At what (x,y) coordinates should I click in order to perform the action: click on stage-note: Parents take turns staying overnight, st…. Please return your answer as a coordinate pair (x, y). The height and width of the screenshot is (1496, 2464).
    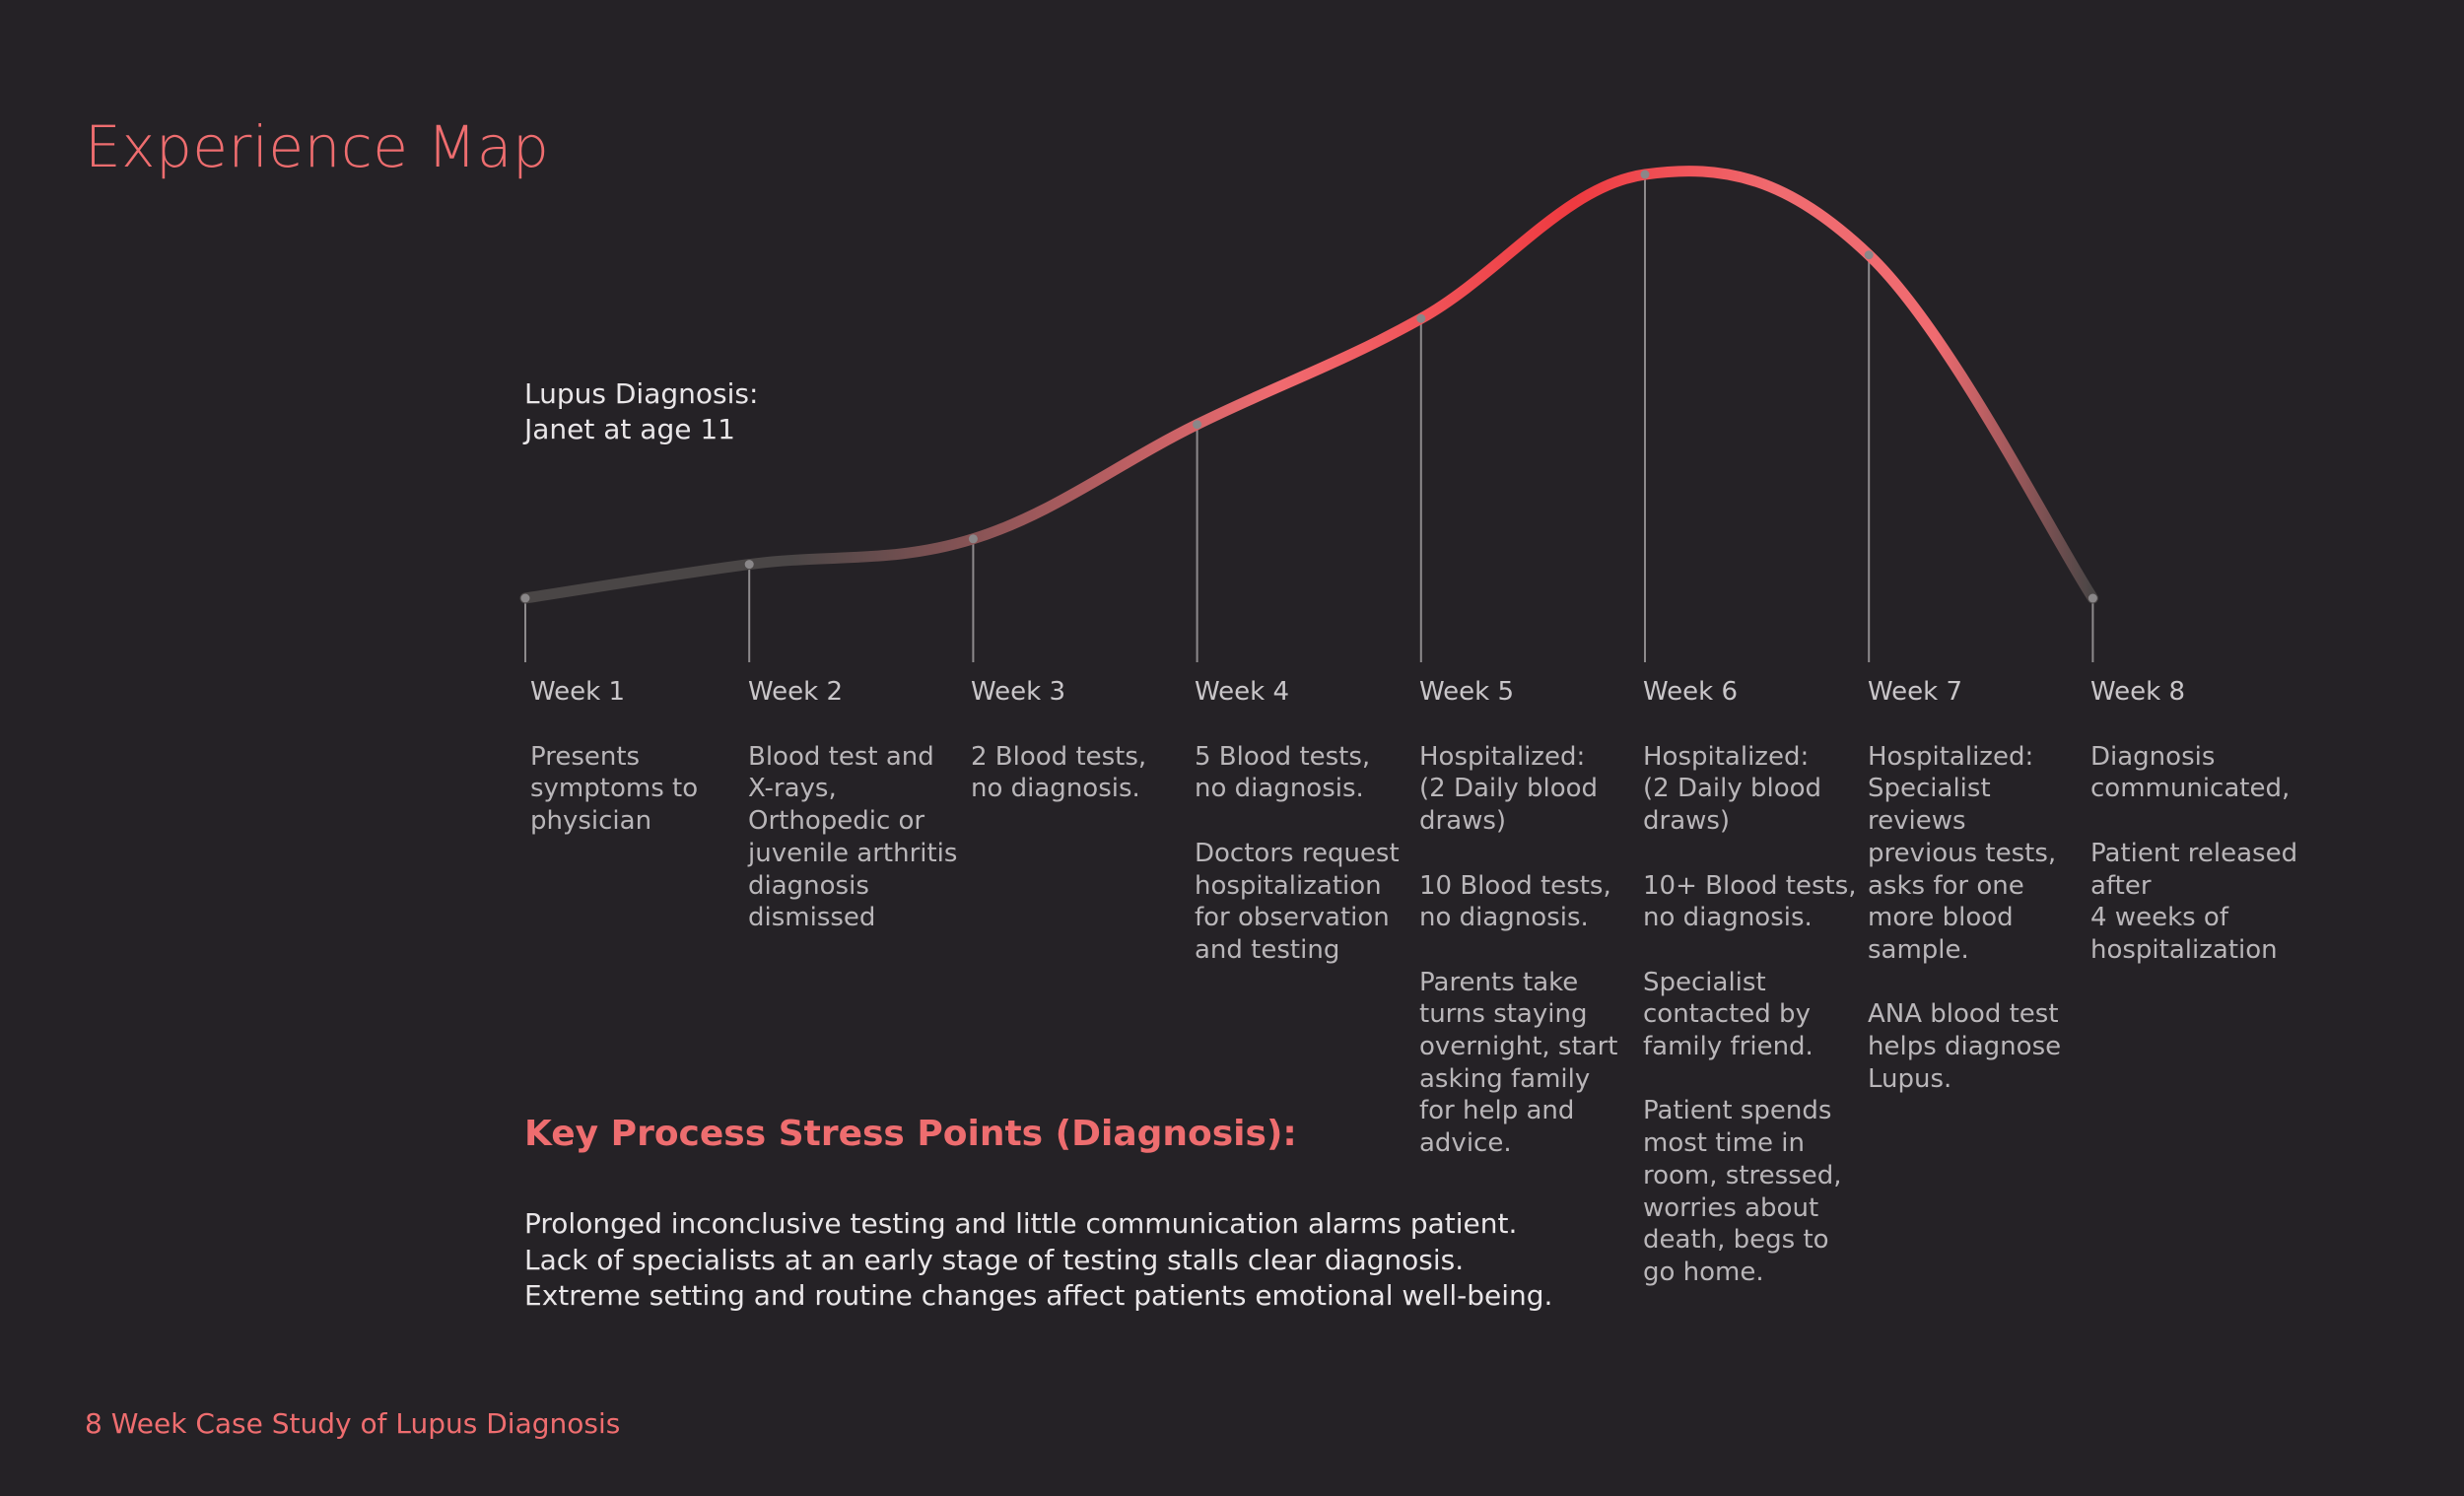
    Looking at the image, I should click on (1518, 1063).